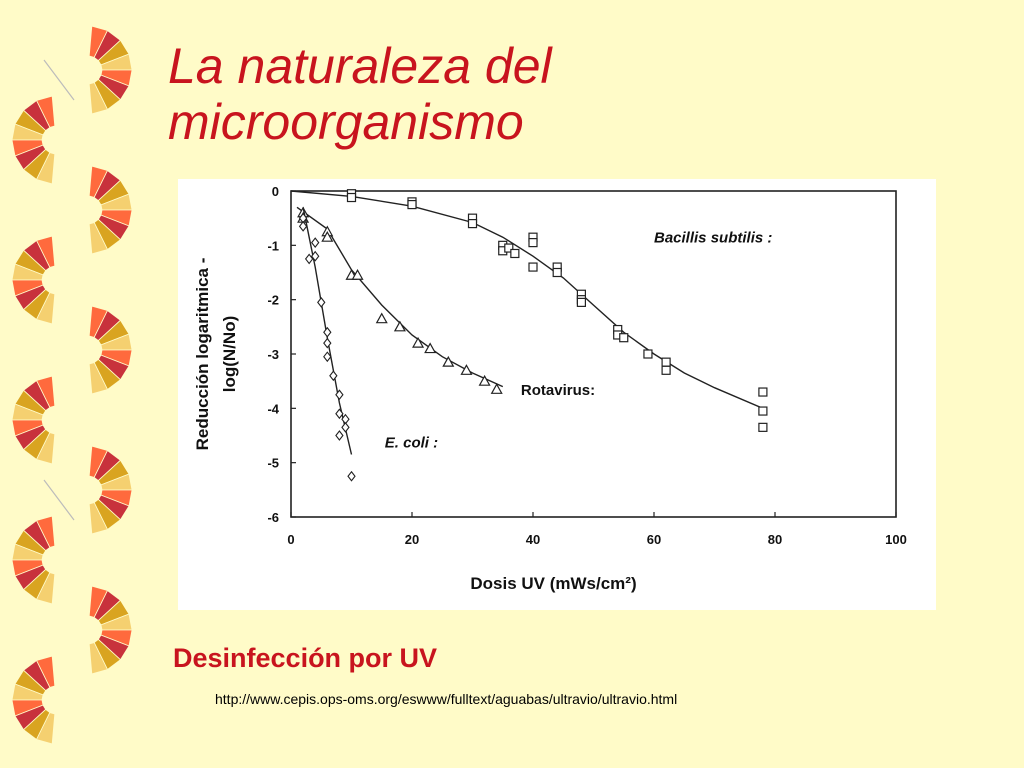  I want to click on y-tick-label: -1, so click(273, 245).